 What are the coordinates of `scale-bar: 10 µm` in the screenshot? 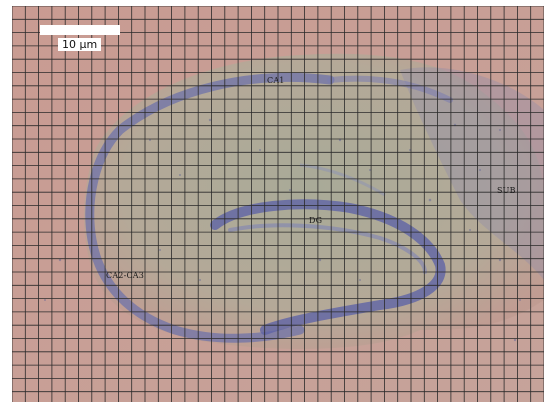 It's located at (80, 39).